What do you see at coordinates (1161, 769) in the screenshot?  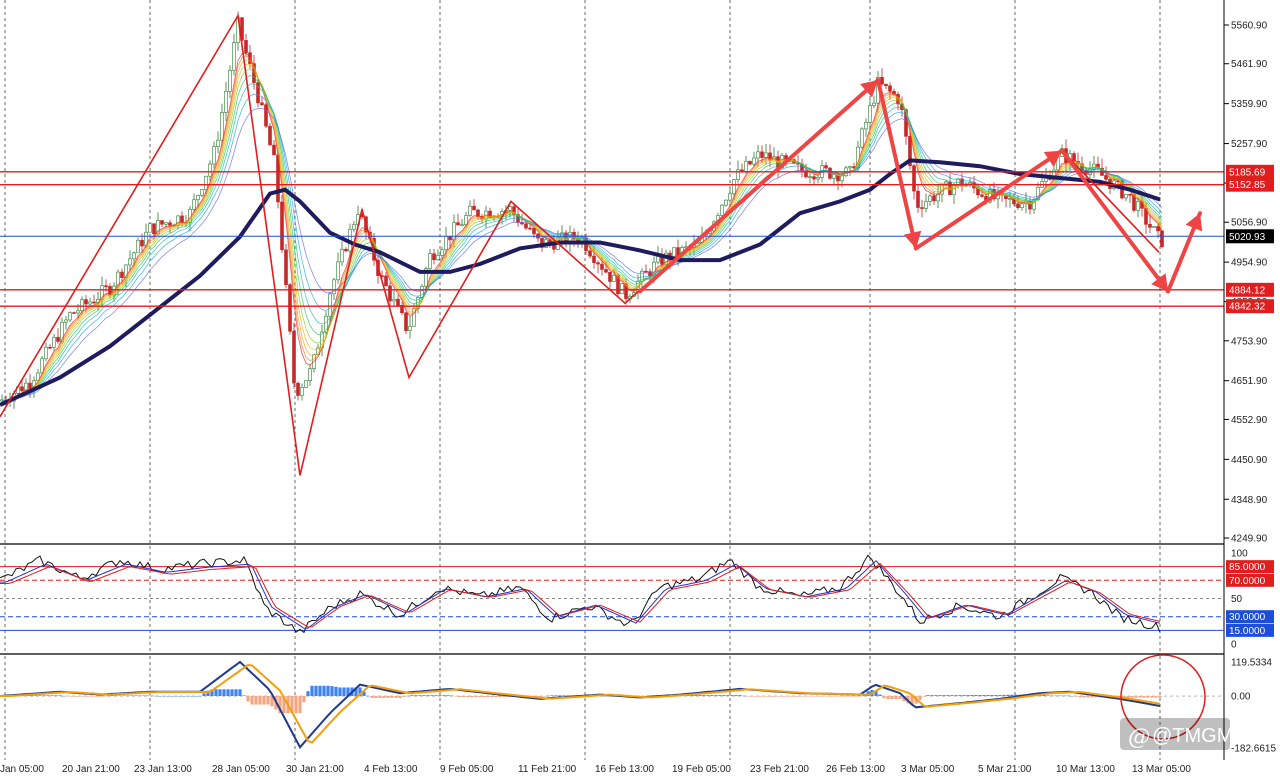 I see `time-tick-label: 13 Mar 05:00` at bounding box center [1161, 769].